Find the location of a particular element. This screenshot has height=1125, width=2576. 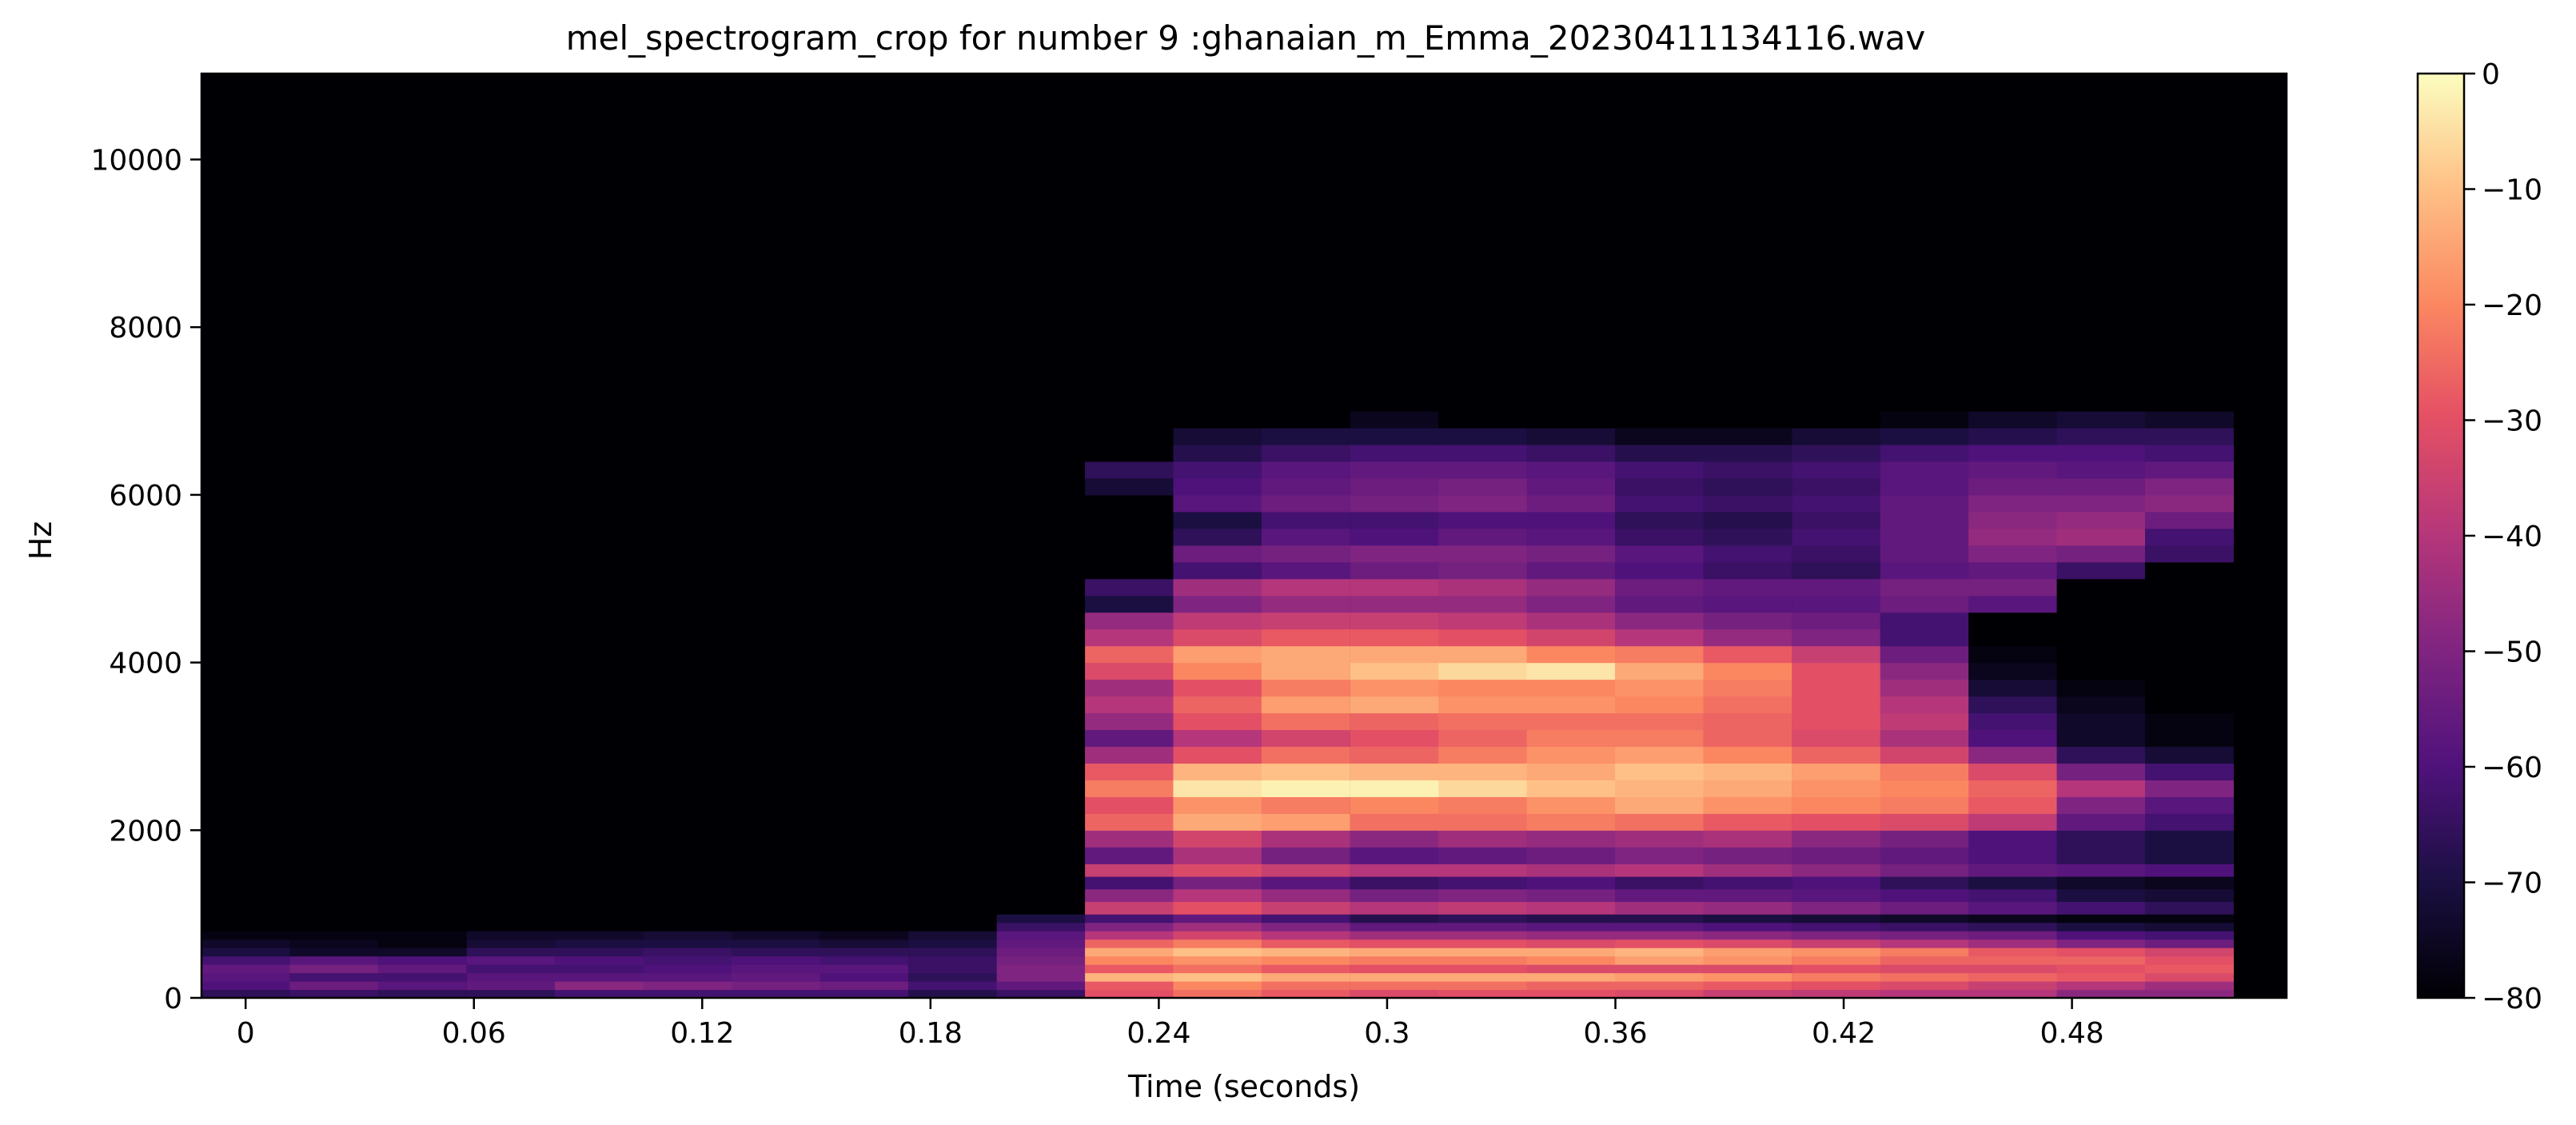

y-axis-label: Hz is located at coordinates (40, 541).